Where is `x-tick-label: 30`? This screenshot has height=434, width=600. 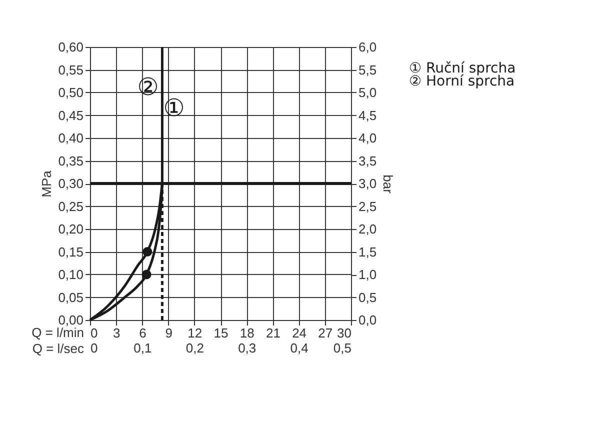
x-tick-label: 30 is located at coordinates (344, 333).